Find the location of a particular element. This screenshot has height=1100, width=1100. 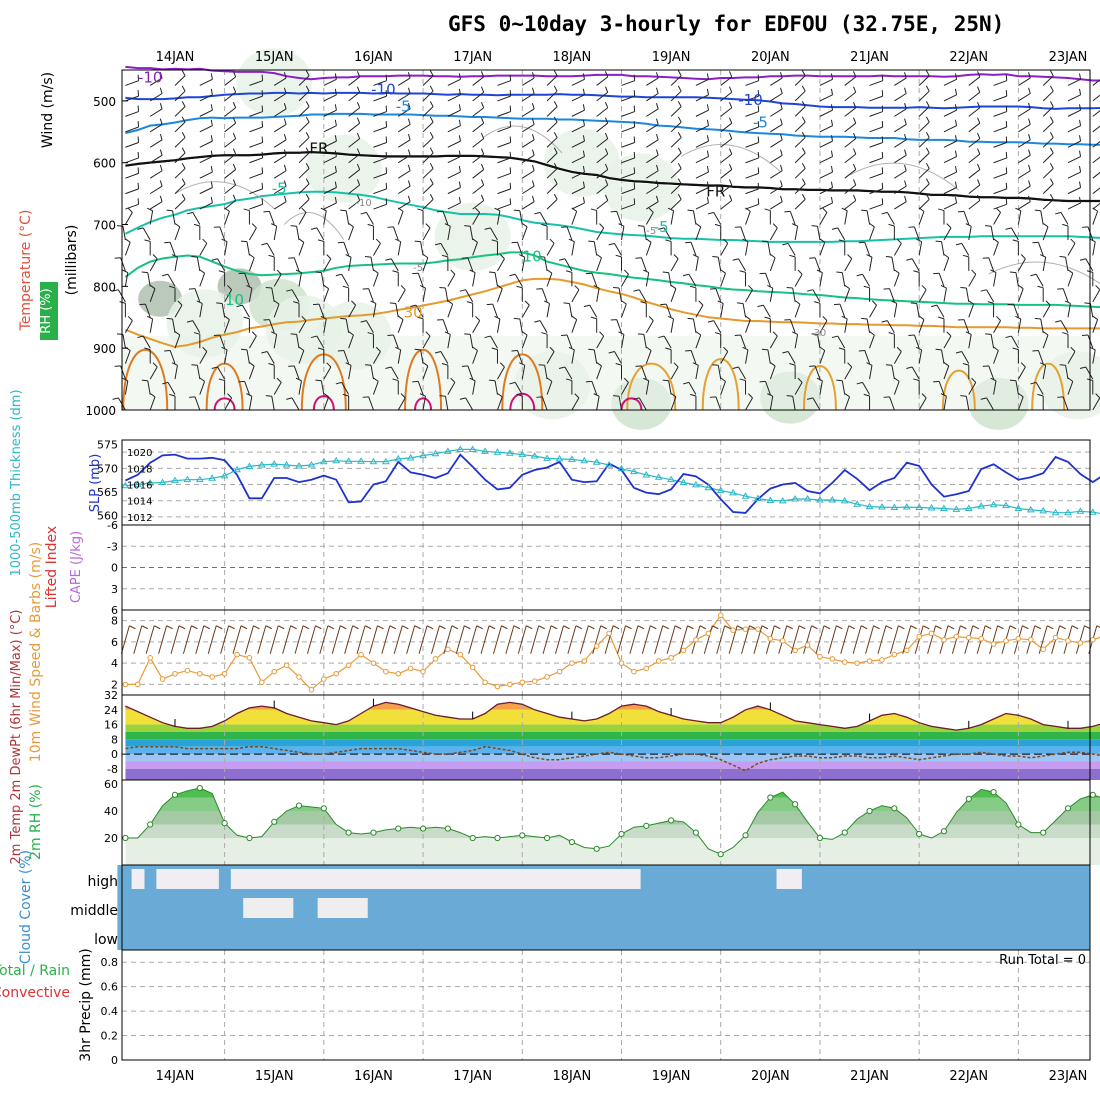

isotherm-line is located at coordinates (612, 176).